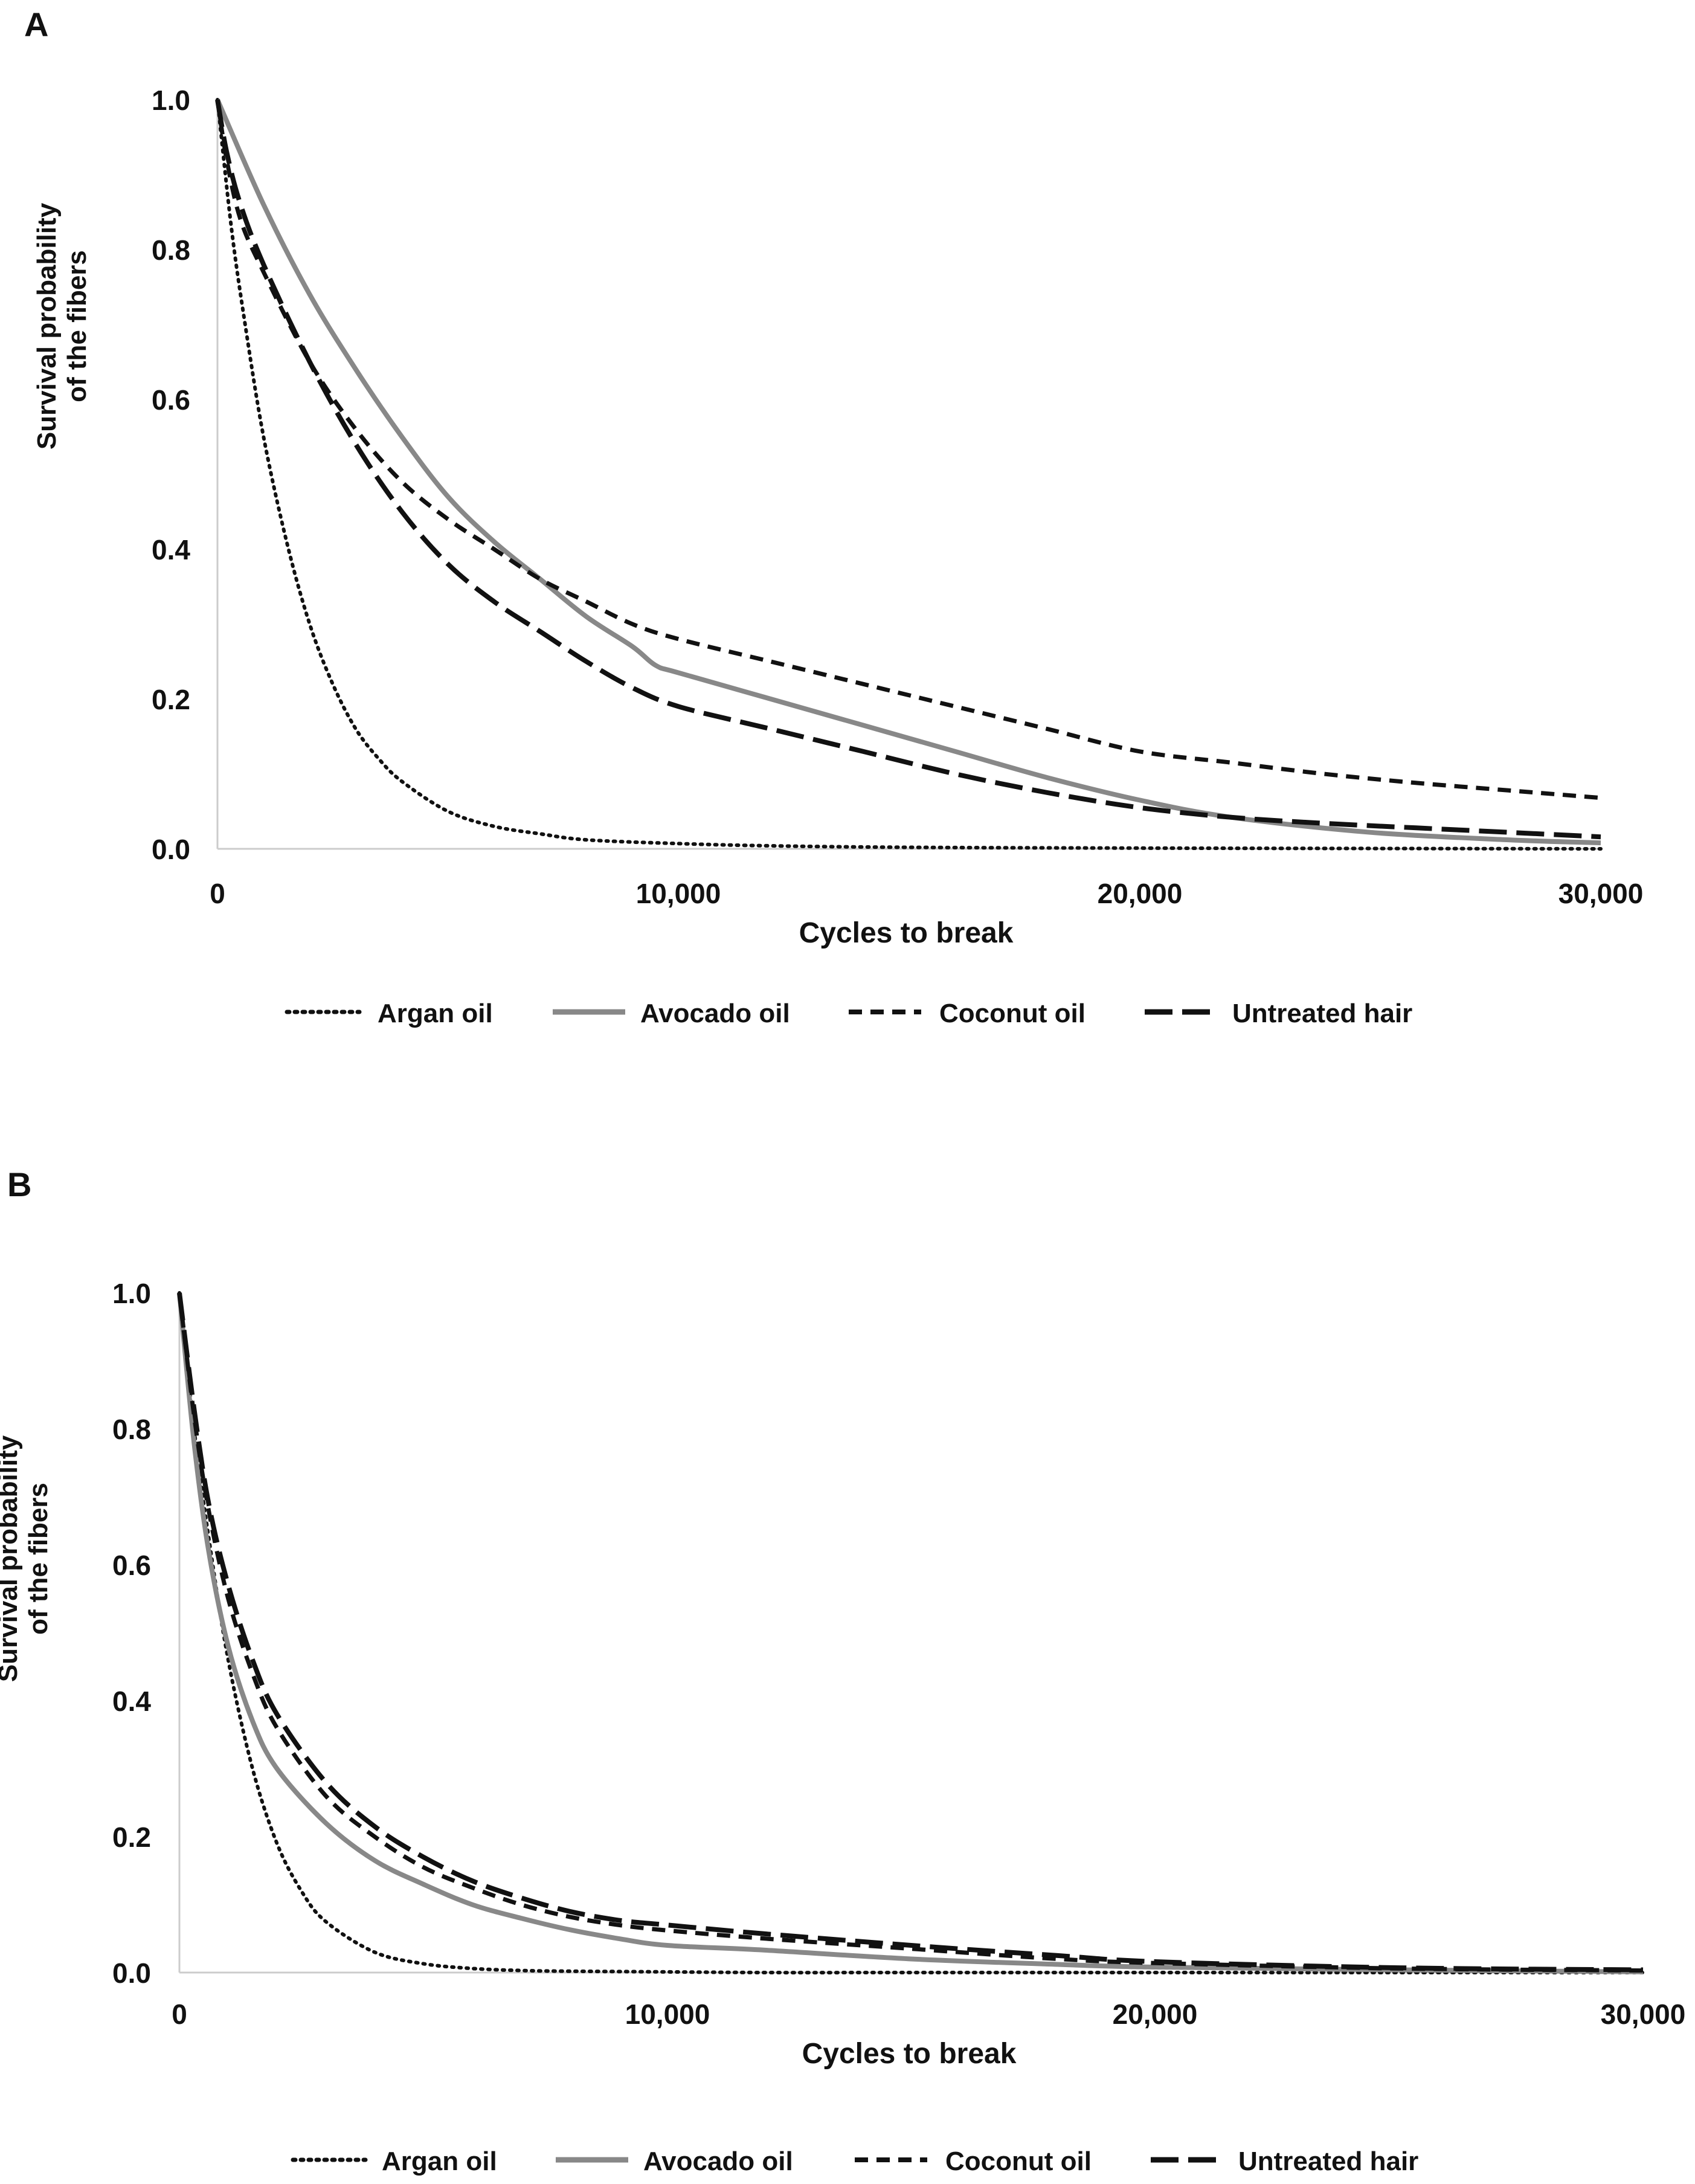 This screenshot has height=2184, width=1695. What do you see at coordinates (678, 893) in the screenshot?
I see `panel-a-xtick-label: 10,000` at bounding box center [678, 893].